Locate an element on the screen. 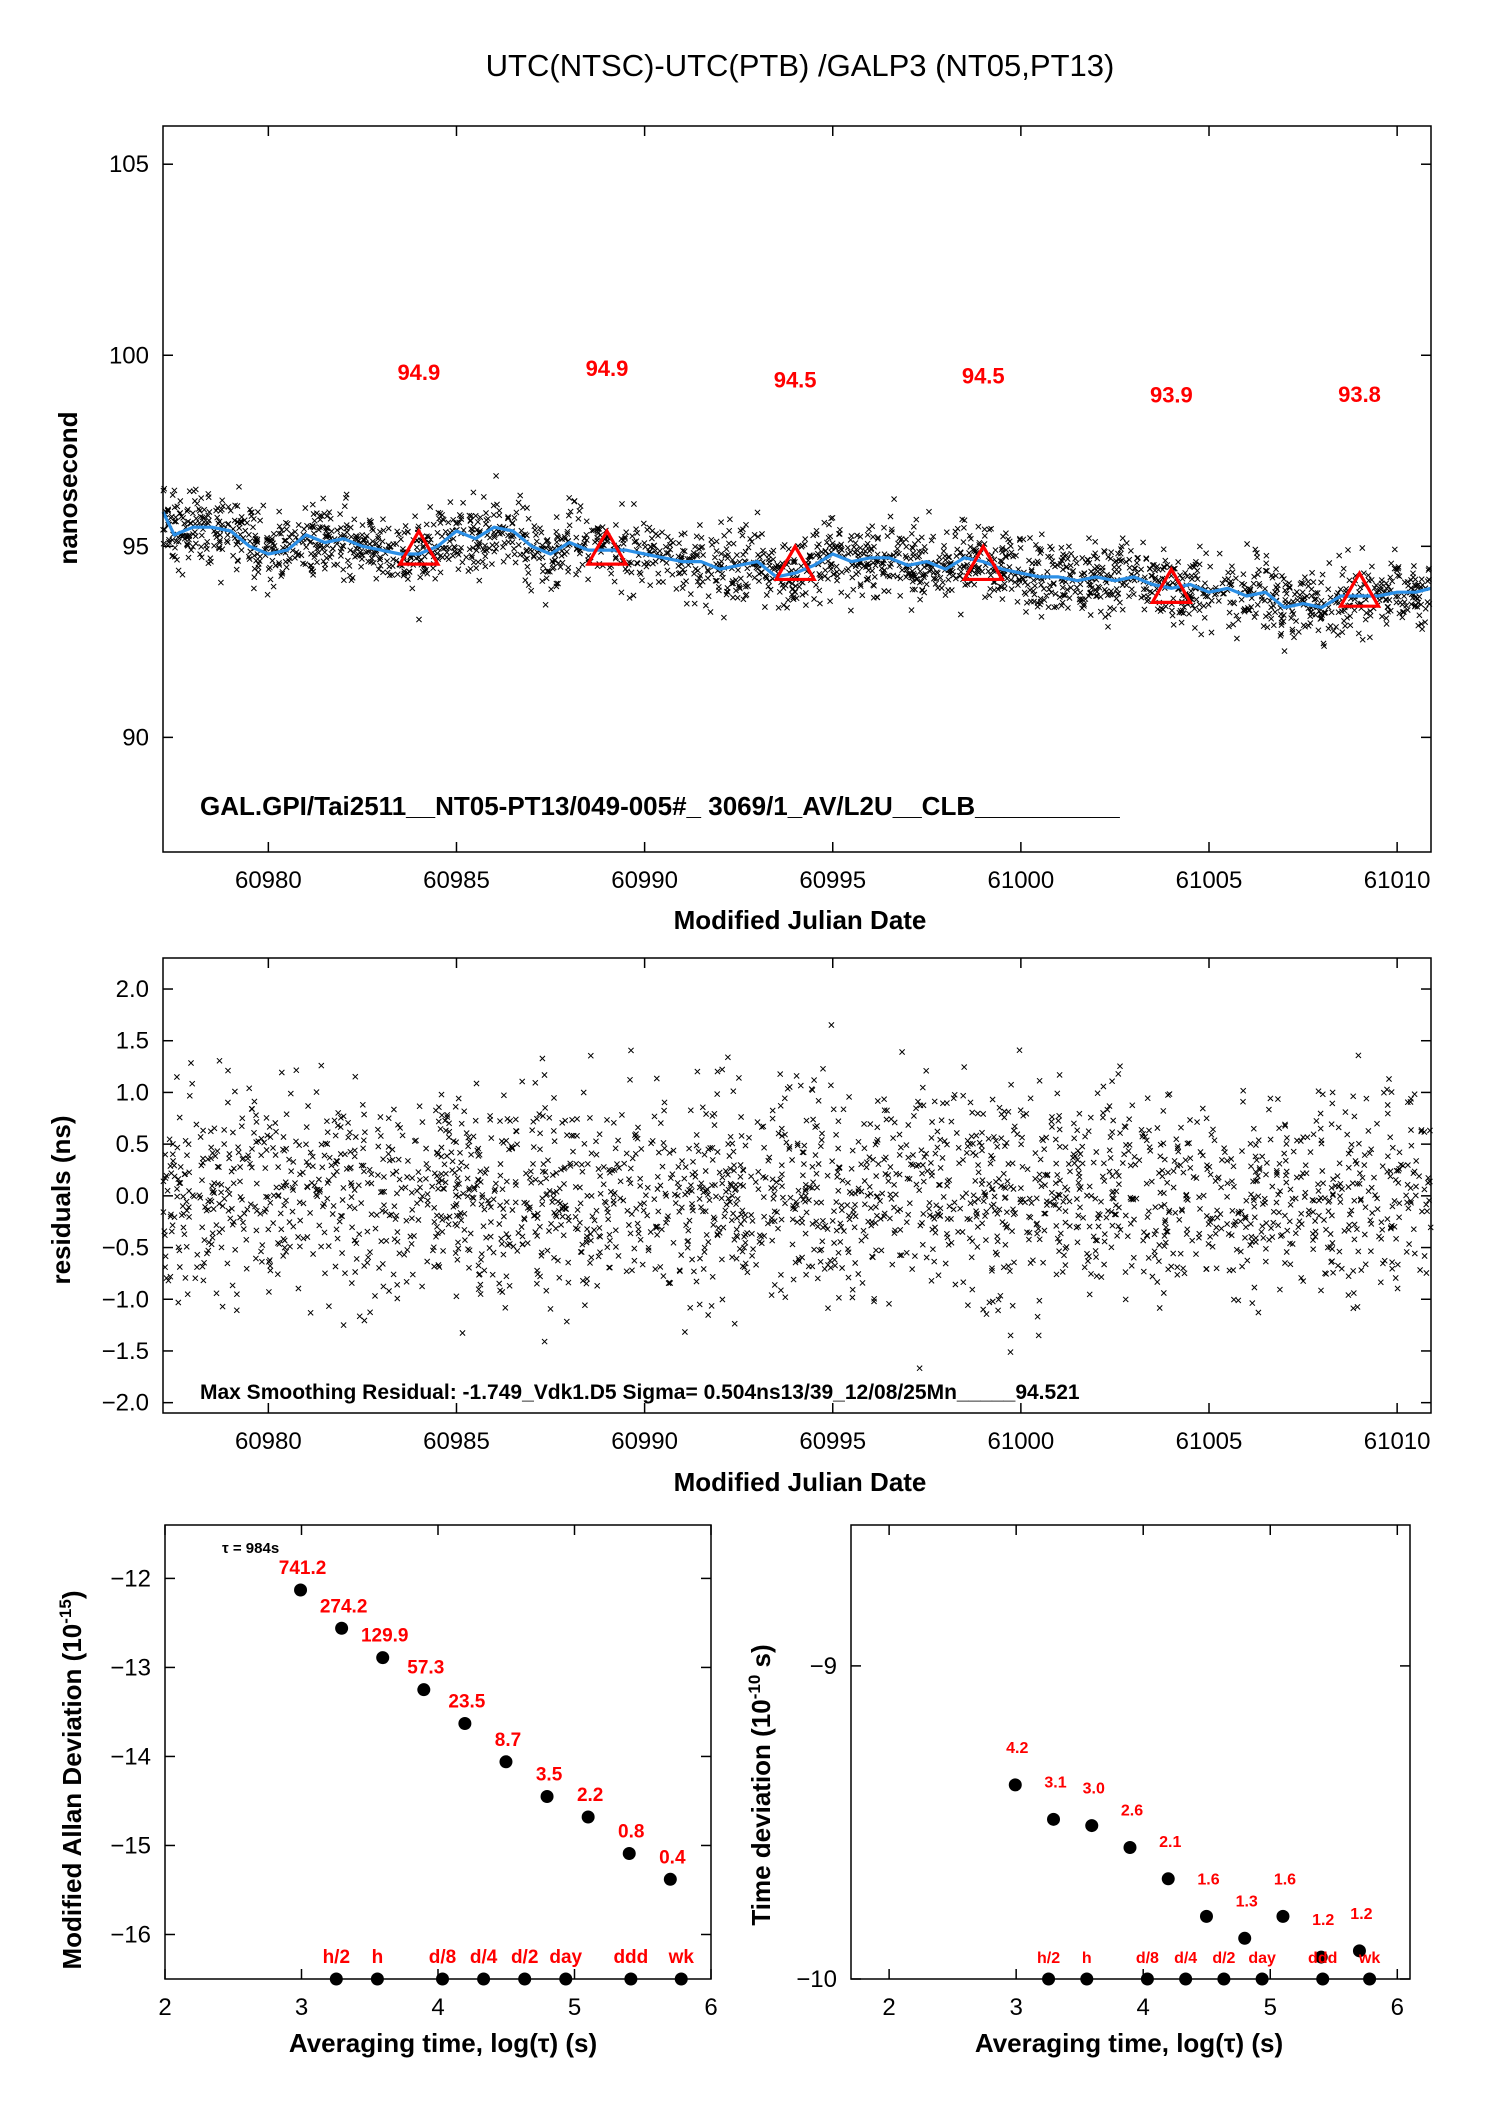 Image resolution: width=1488 pixels, height=2105 pixels. tdev-interval-label: d/8 is located at coordinates (1147, 1958).